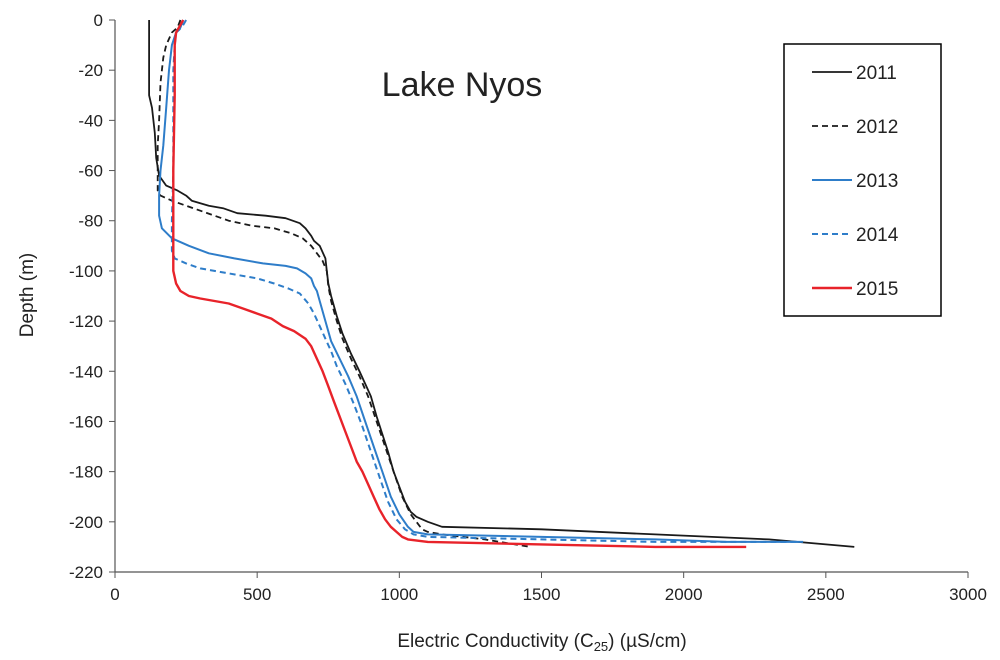 This screenshot has height=660, width=1000. I want to click on x-axis-title: Electric Conductivity (C25) (µS/cm), so click(541, 642).